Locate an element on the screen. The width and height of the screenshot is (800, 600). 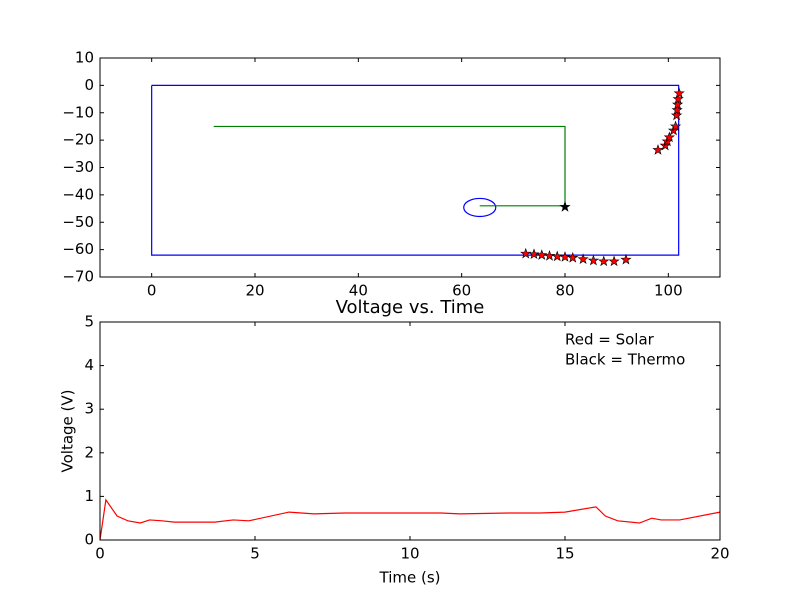
y-tick-label: 10 is located at coordinates (84, 58).